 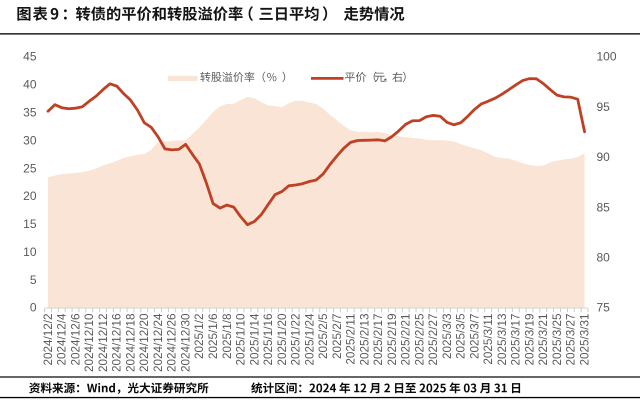 What do you see at coordinates (30, 140) in the screenshot?
I see `svg-text: 30` at bounding box center [30, 140].